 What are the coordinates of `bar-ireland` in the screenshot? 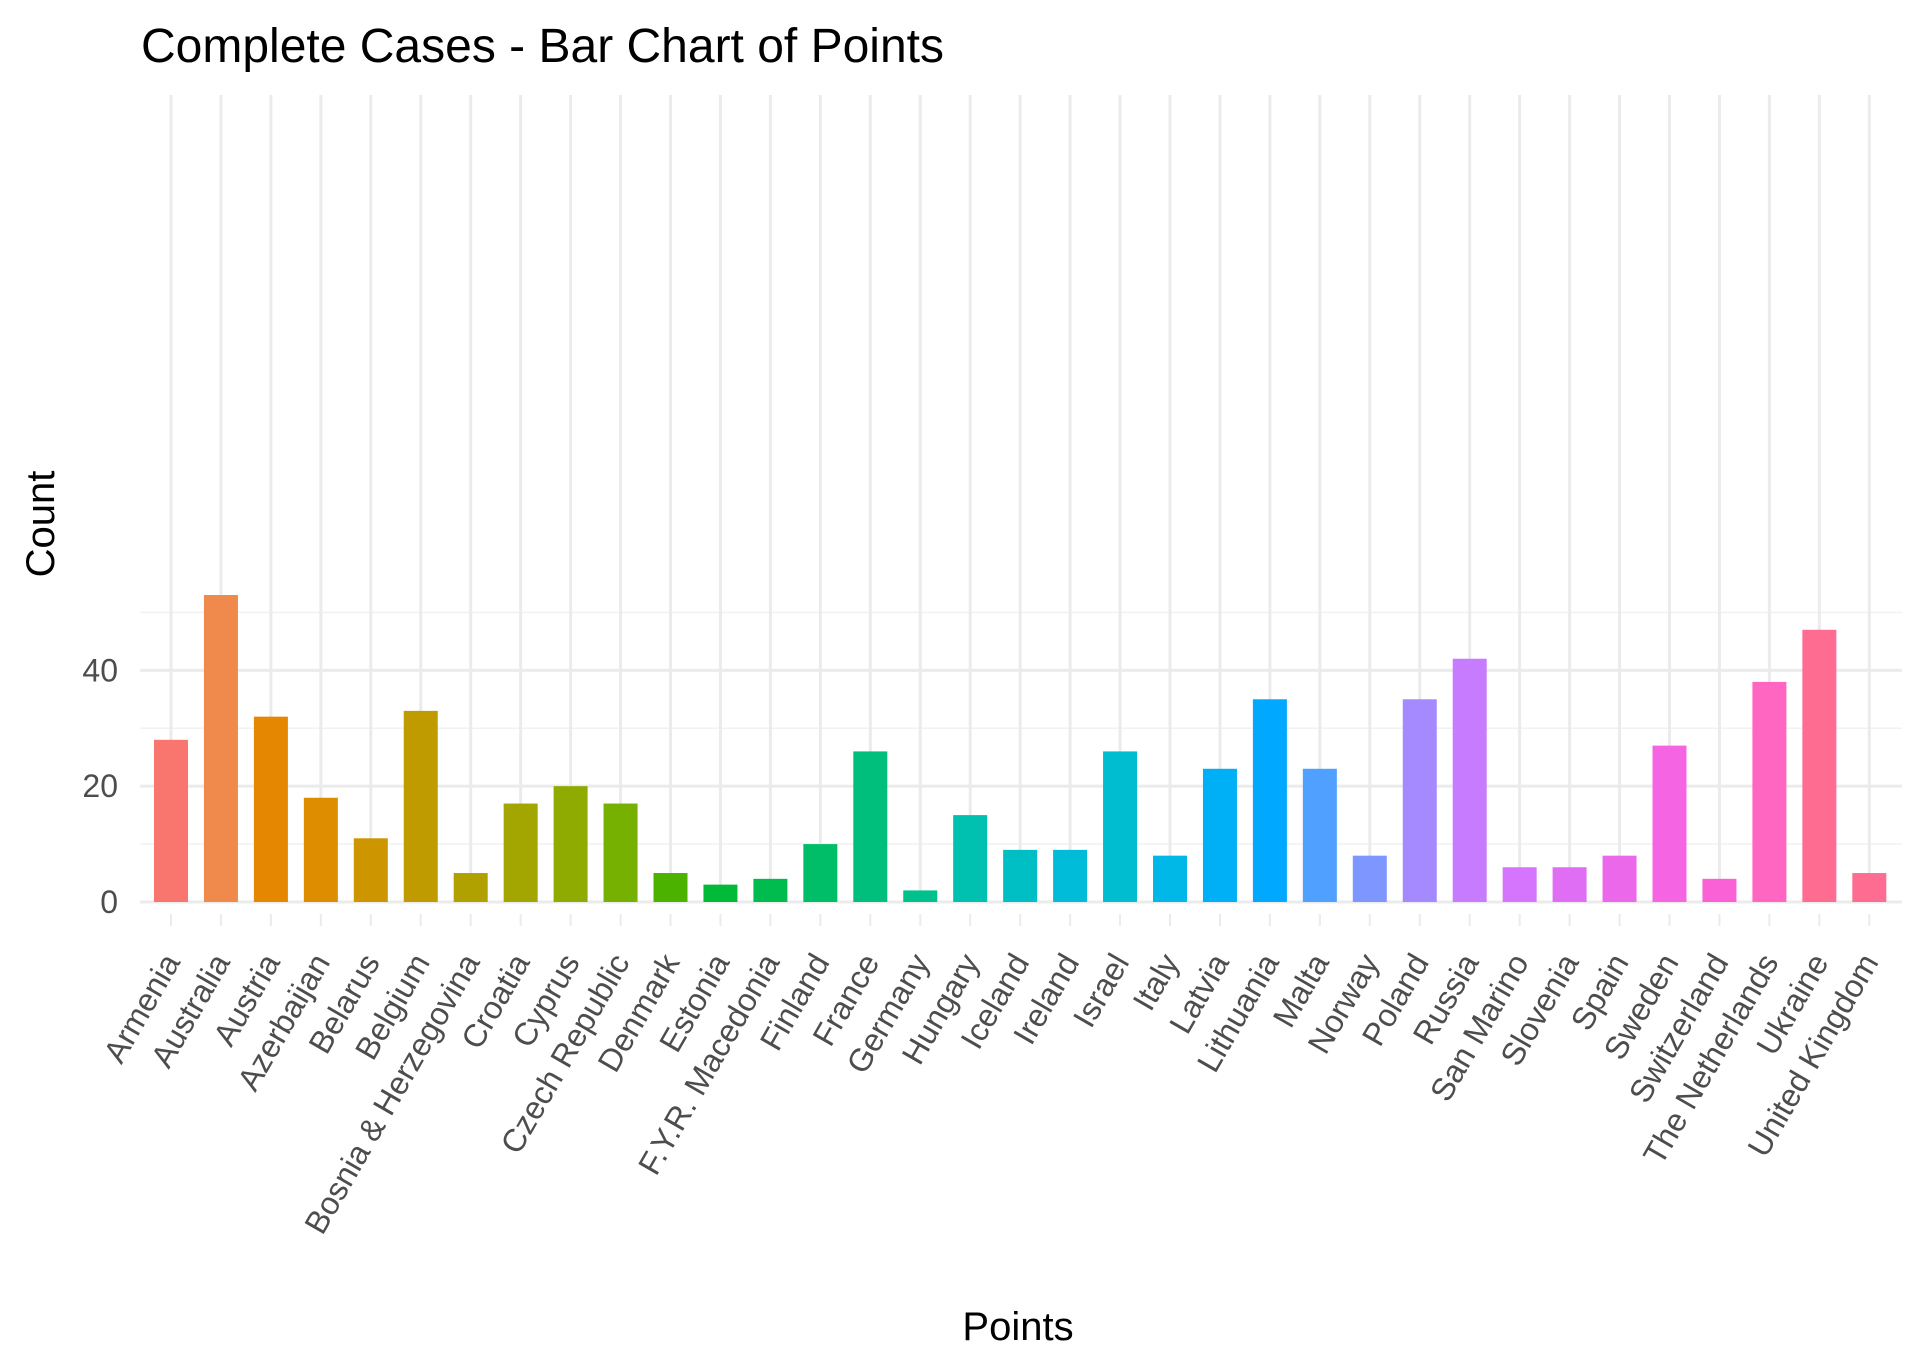 It's located at (1070, 875).